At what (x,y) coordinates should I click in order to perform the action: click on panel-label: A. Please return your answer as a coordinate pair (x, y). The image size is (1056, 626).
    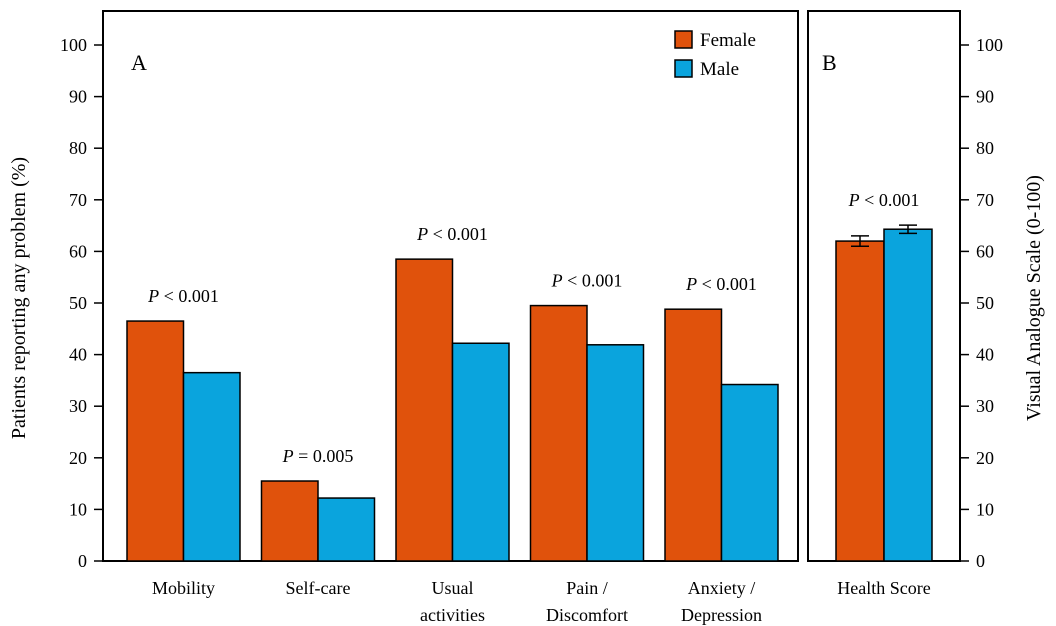
    Looking at the image, I should click on (139, 62).